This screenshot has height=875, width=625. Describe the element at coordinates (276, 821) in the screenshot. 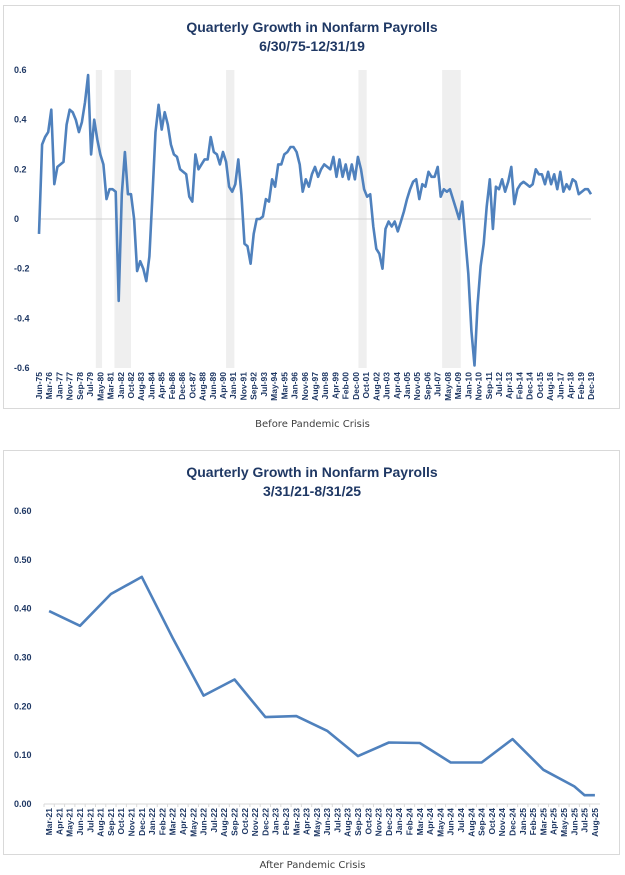

I see `x-tick-label: Jan-23` at that location.